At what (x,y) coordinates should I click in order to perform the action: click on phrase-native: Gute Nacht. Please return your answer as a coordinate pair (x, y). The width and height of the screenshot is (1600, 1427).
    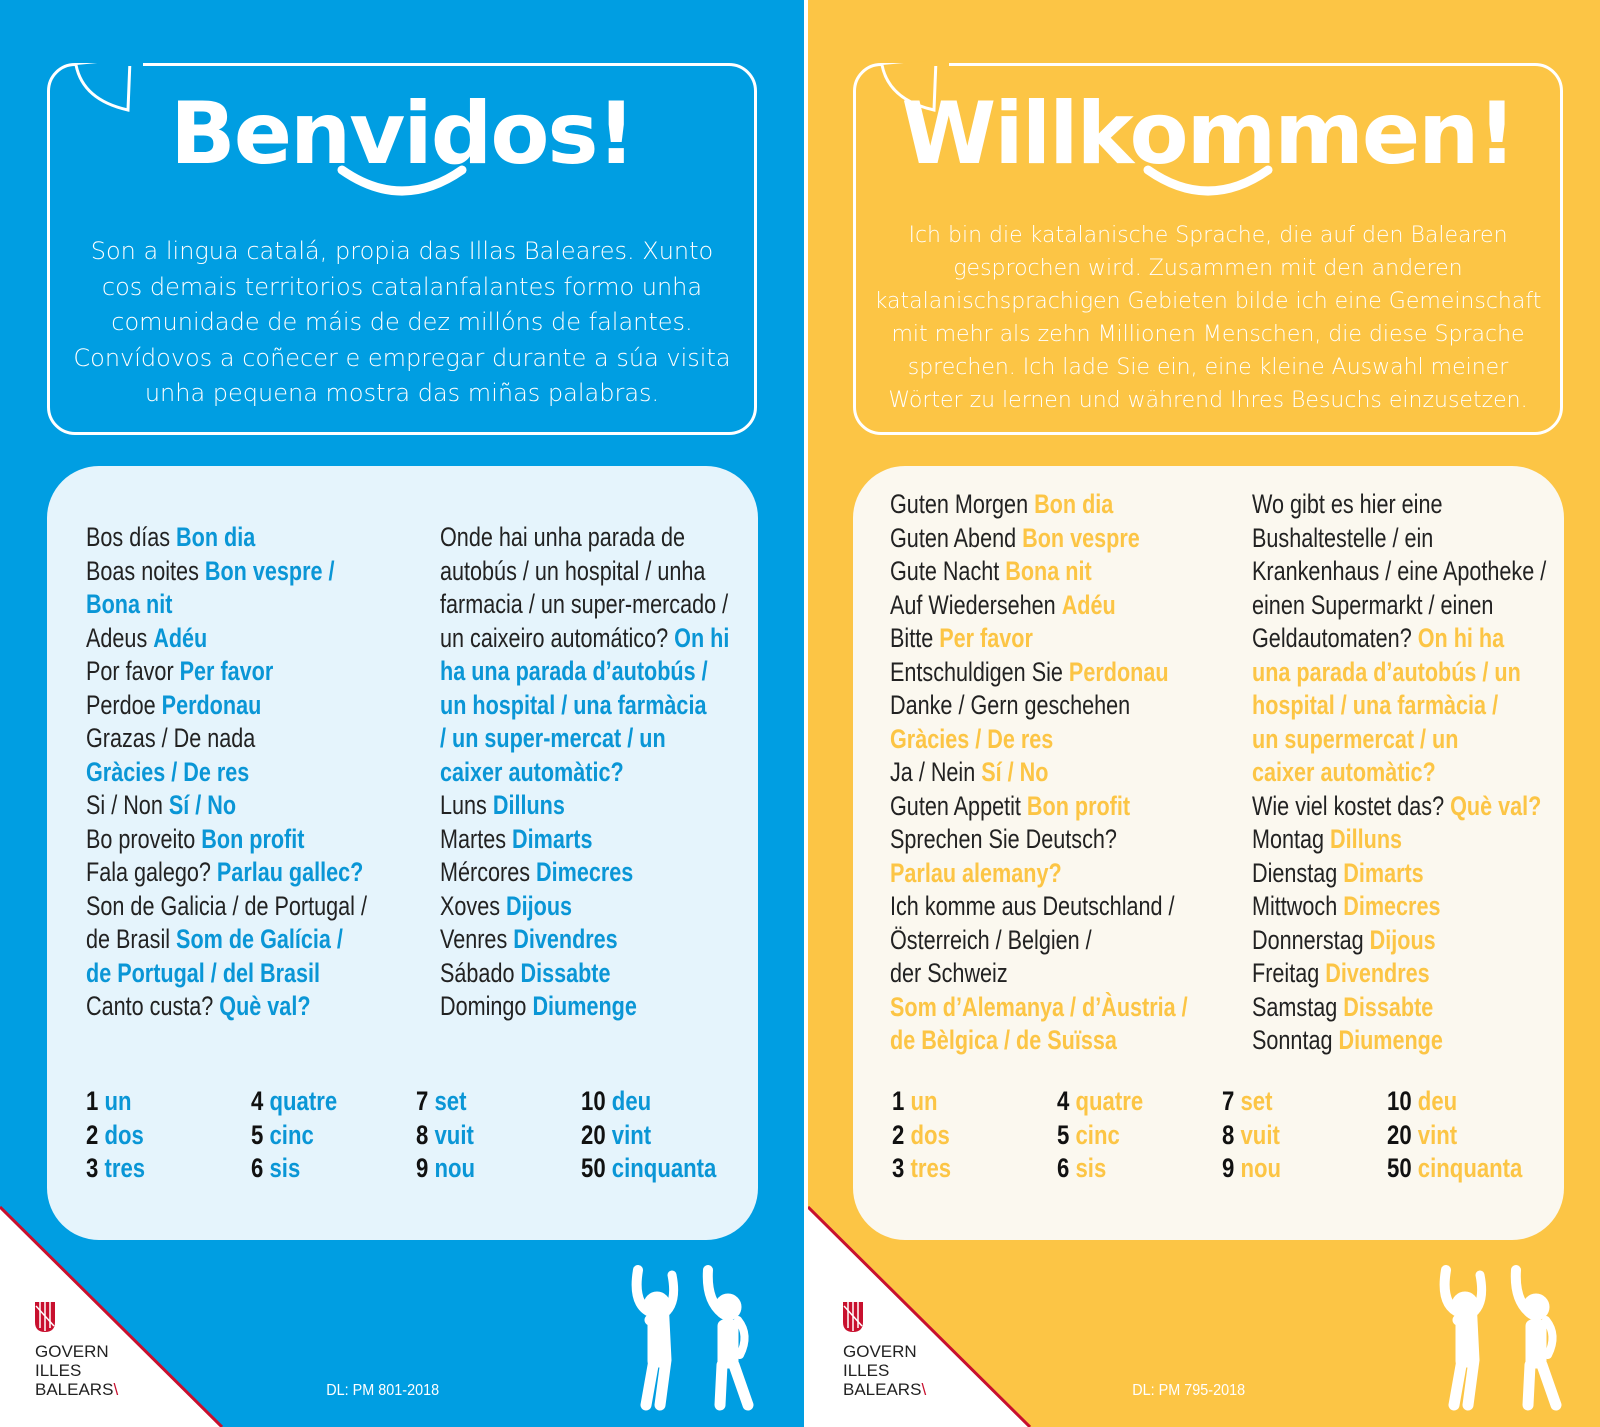
    Looking at the image, I should click on (948, 571).